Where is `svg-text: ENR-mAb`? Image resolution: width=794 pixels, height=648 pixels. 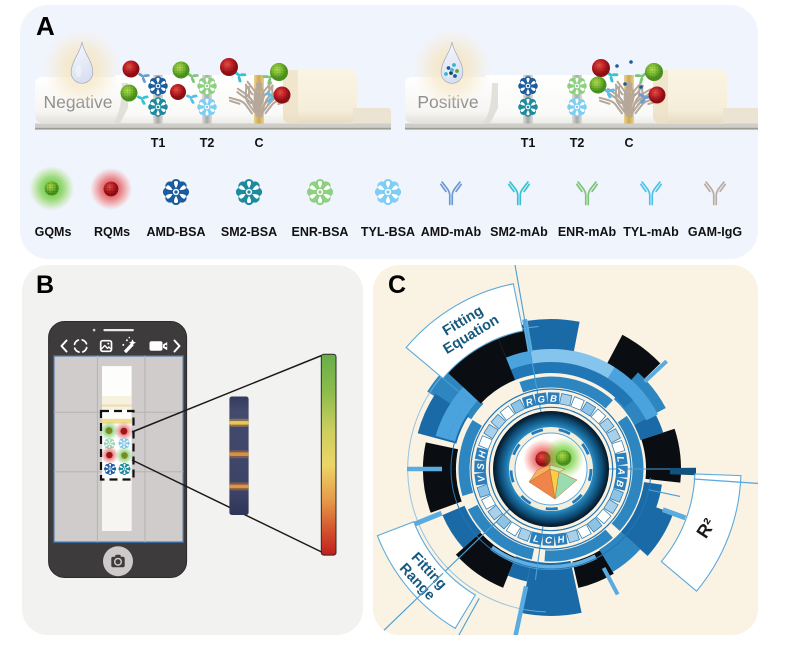 svg-text: ENR-mAb is located at coordinates (587, 232).